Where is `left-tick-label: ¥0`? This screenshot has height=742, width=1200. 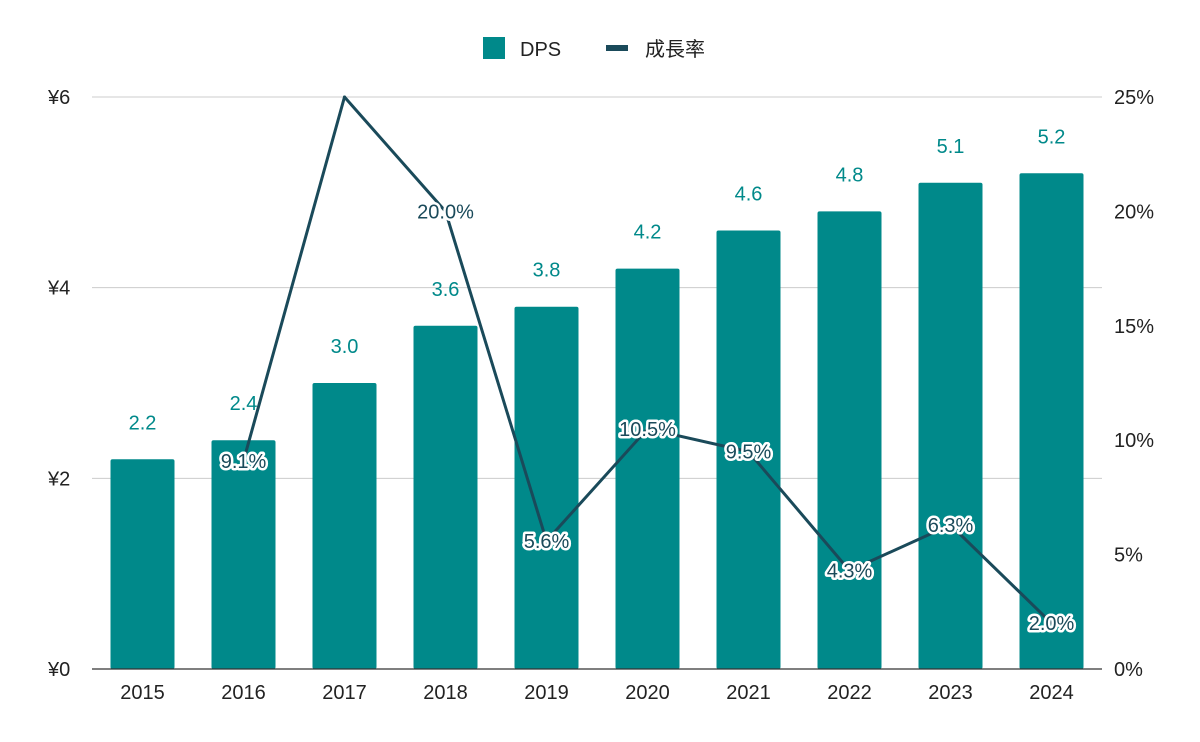
left-tick-label: ¥0 is located at coordinates (58, 670).